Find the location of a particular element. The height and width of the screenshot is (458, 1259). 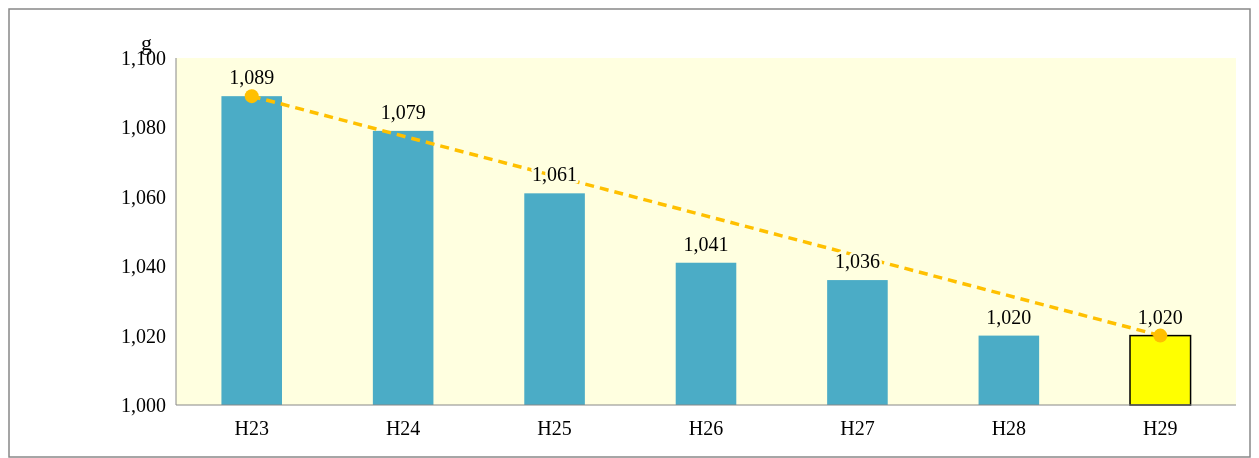

data-label: 1,041 is located at coordinates (706, 243).